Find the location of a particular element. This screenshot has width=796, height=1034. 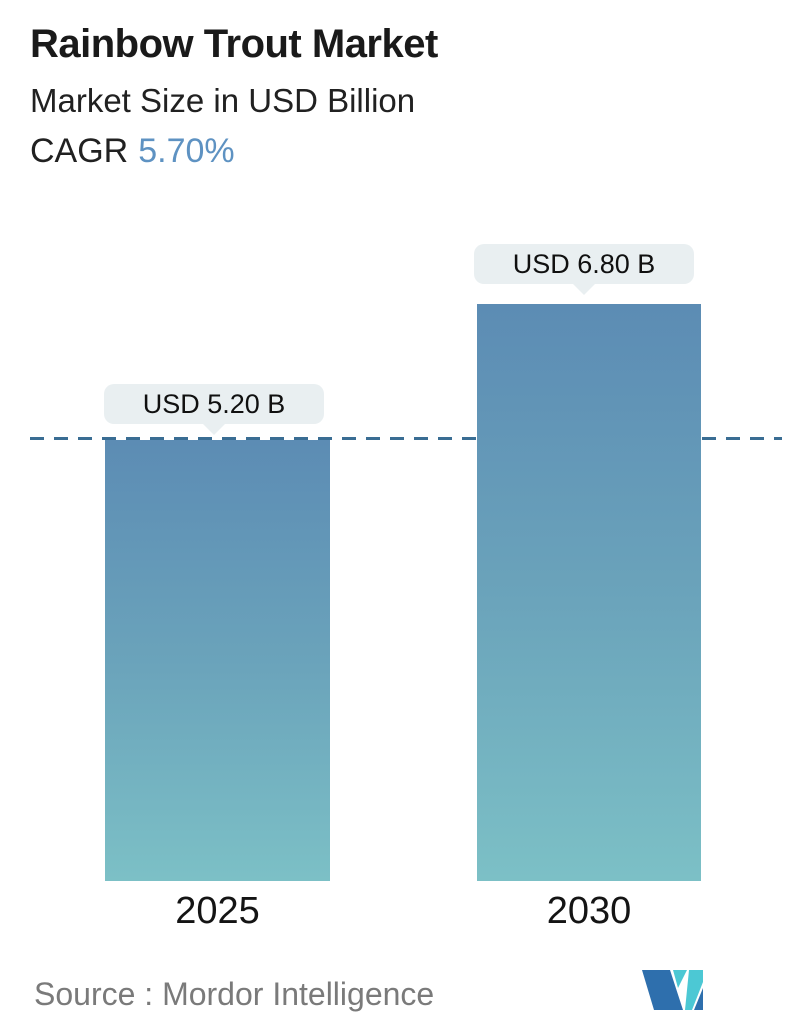

value-label-2030: USD 6.80 B is located at coordinates (584, 263).